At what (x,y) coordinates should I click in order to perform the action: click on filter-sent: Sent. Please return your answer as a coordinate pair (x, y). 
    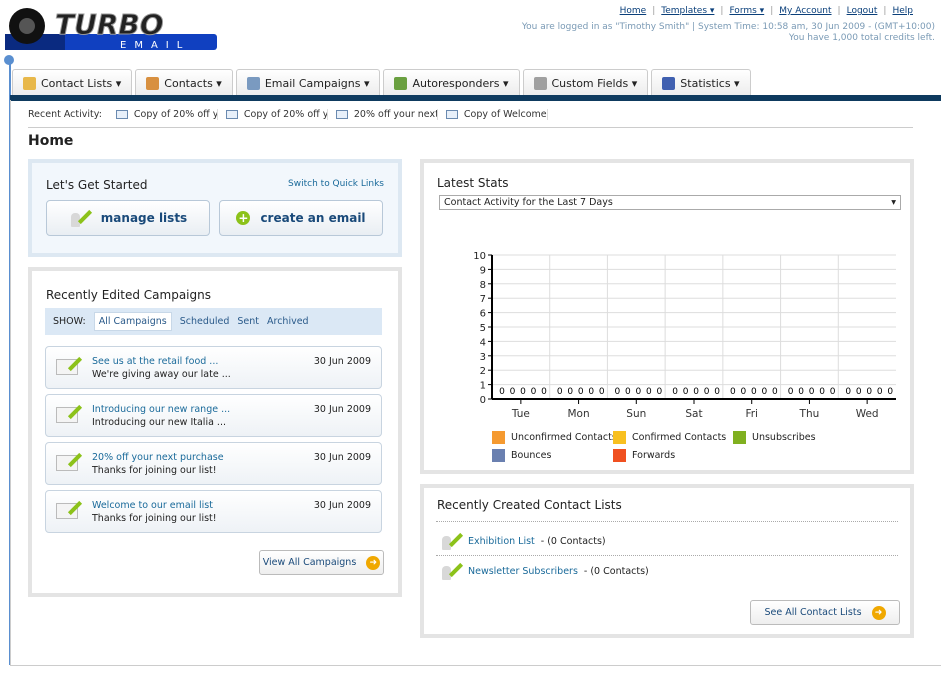
    Looking at the image, I should click on (248, 321).